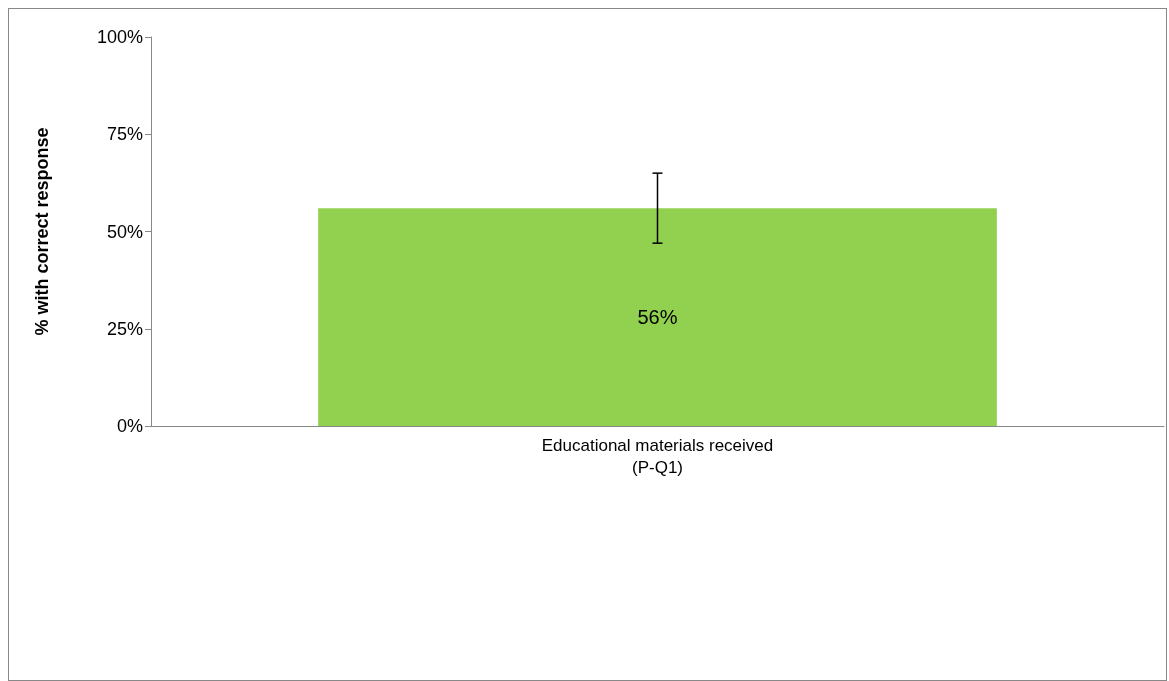 The width and height of the screenshot is (1169, 681). What do you see at coordinates (124, 231) in the screenshot?
I see `y-tick-label: 50%` at bounding box center [124, 231].